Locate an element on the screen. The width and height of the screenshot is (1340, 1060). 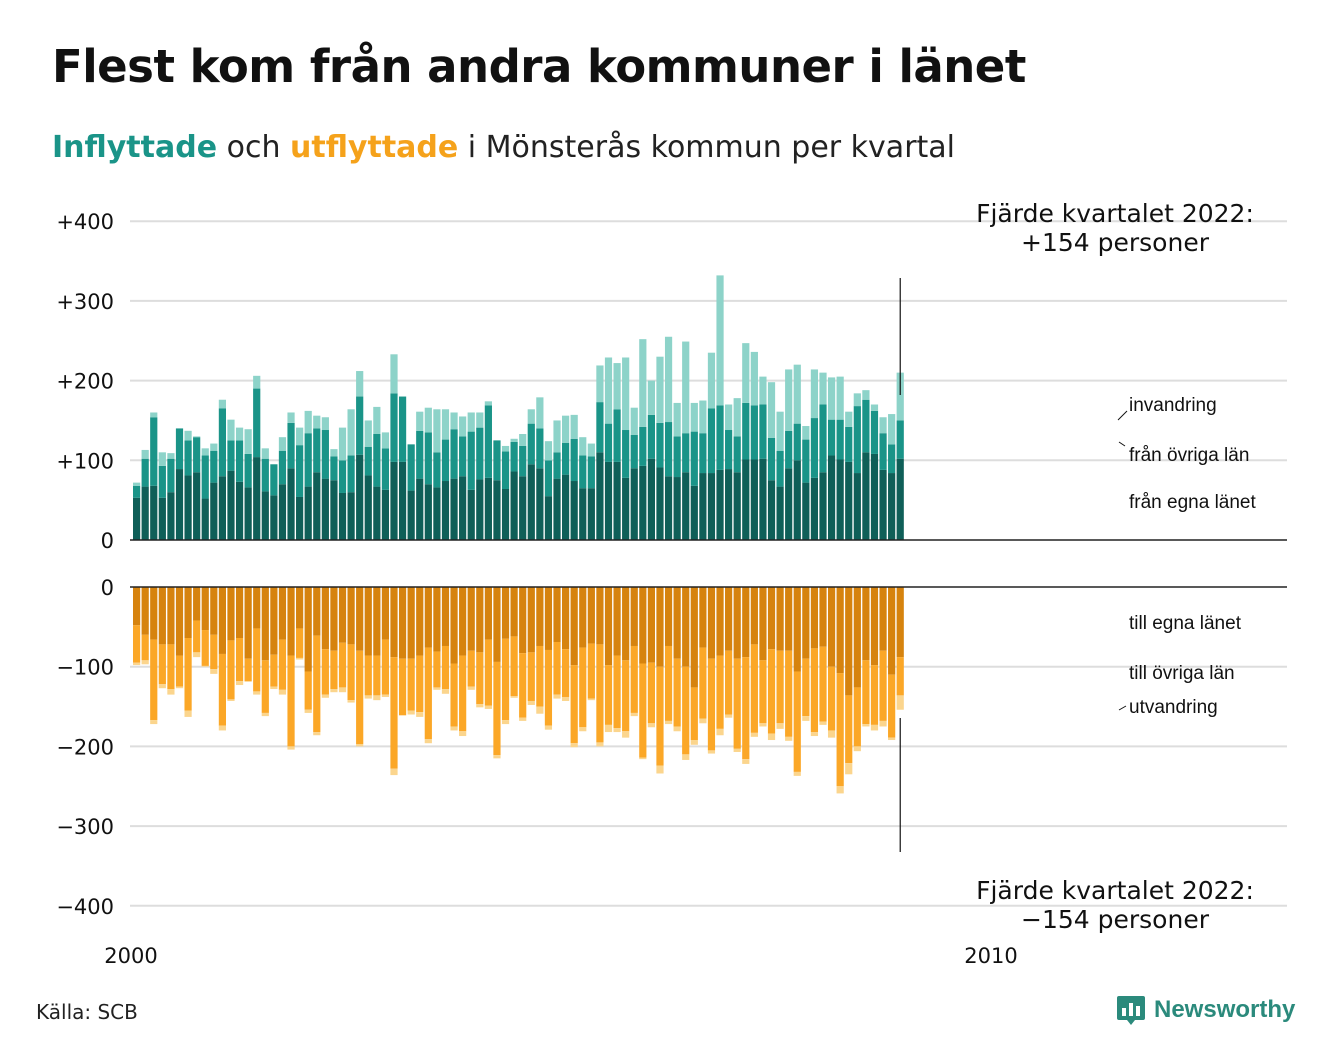
series-label-utvandring: utvandring is located at coordinates (1173, 707).